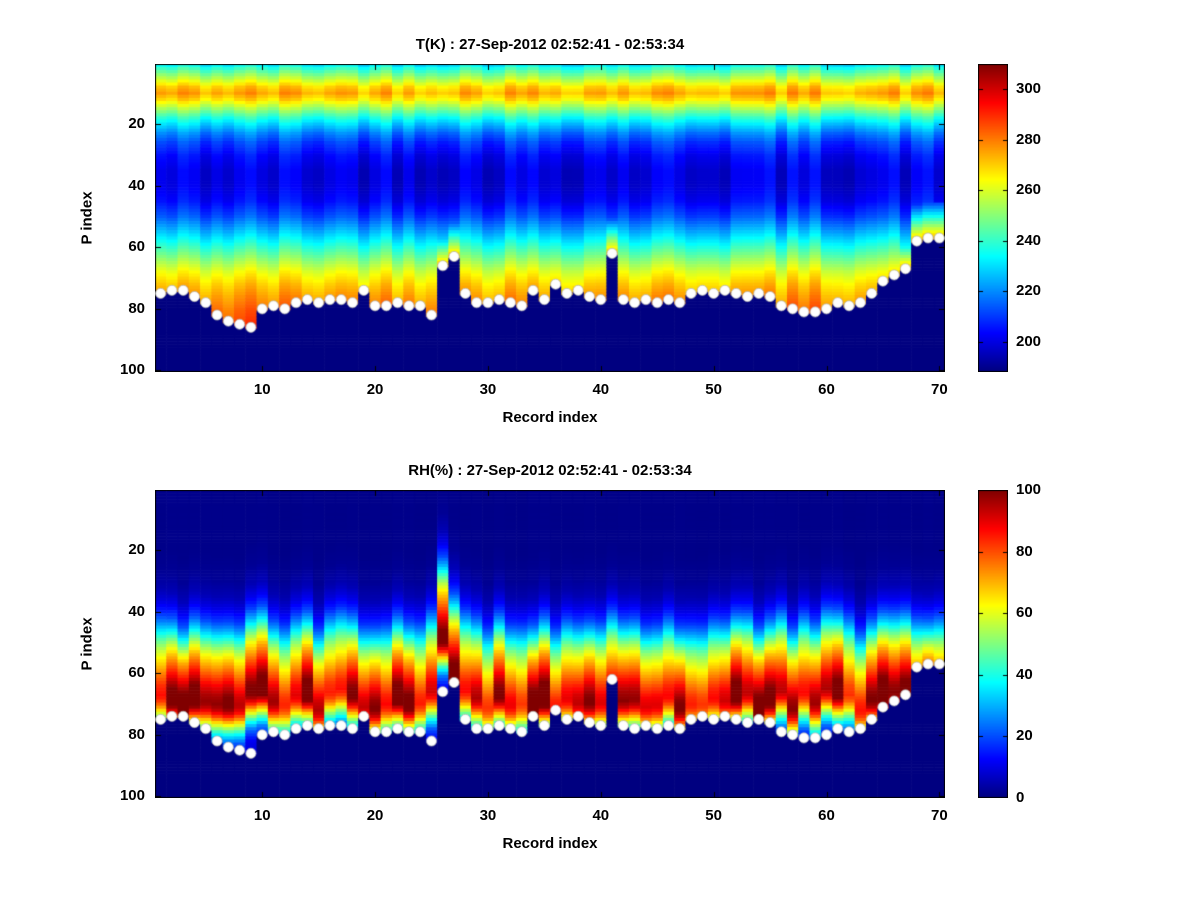 Image resolution: width=1200 pixels, height=900 pixels. Describe the element at coordinates (550, 417) in the screenshot. I see `x-axis-label-temperature: Record index` at that location.